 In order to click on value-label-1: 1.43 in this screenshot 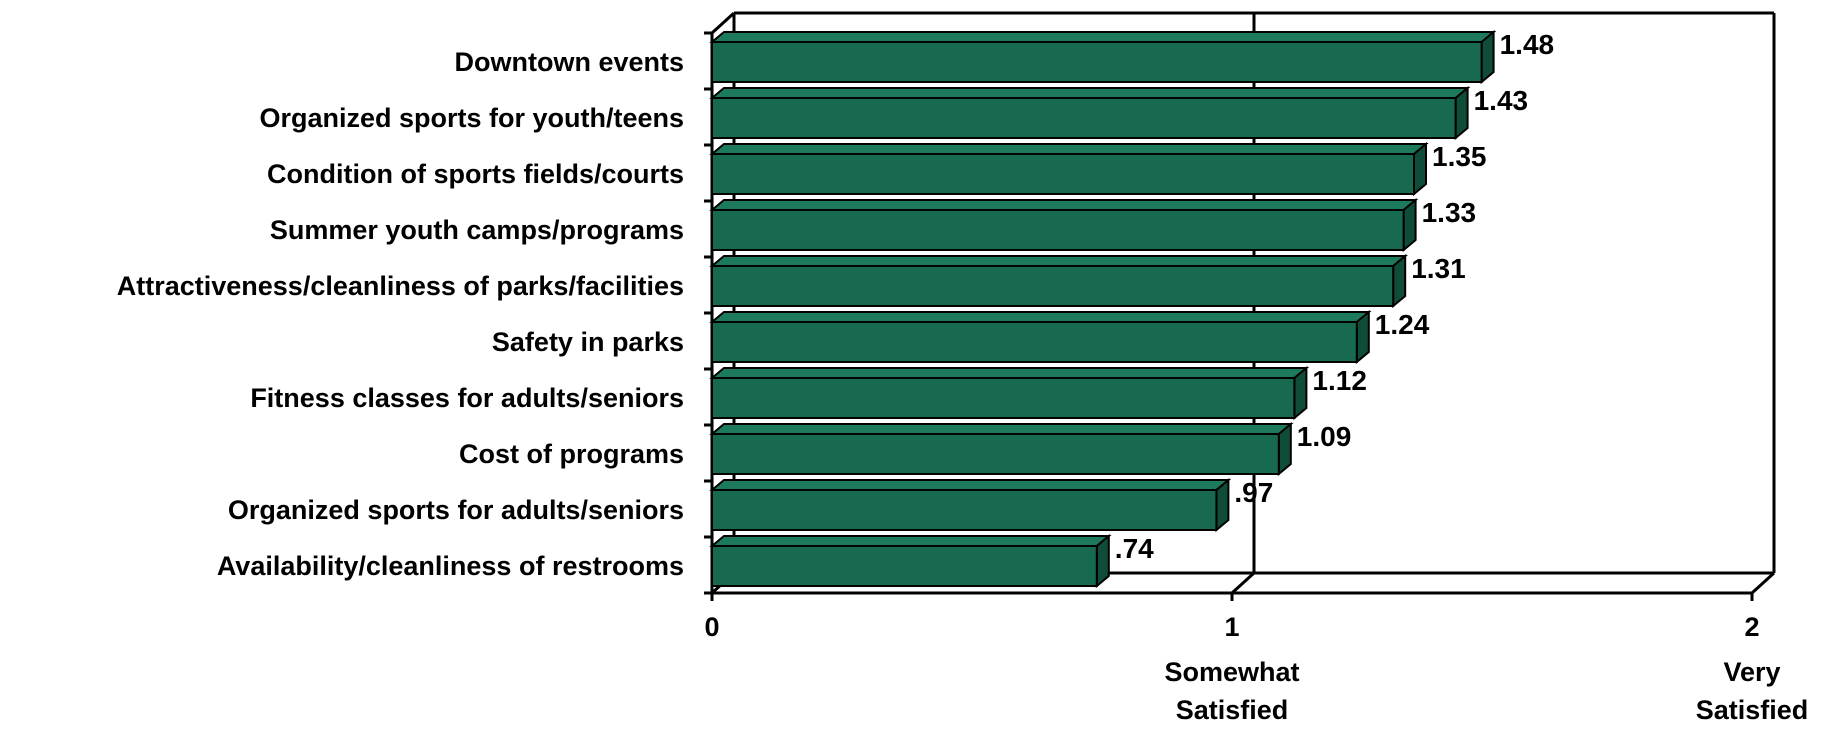, I will do `click(1501, 100)`.